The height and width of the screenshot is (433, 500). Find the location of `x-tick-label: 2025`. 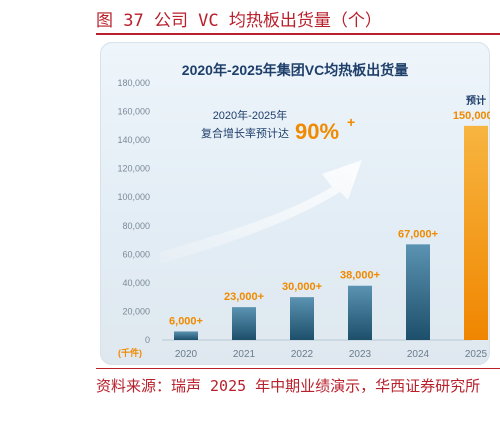

x-tick-label: 2025 is located at coordinates (476, 354).